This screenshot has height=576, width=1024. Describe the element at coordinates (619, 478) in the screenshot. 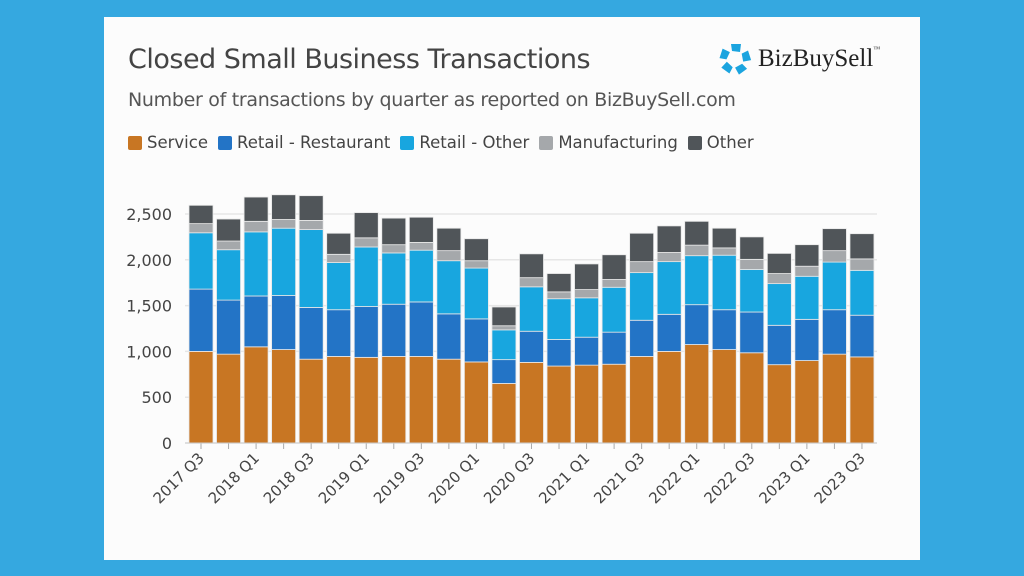

I see `x-tick-label: 2021 Q3` at that location.